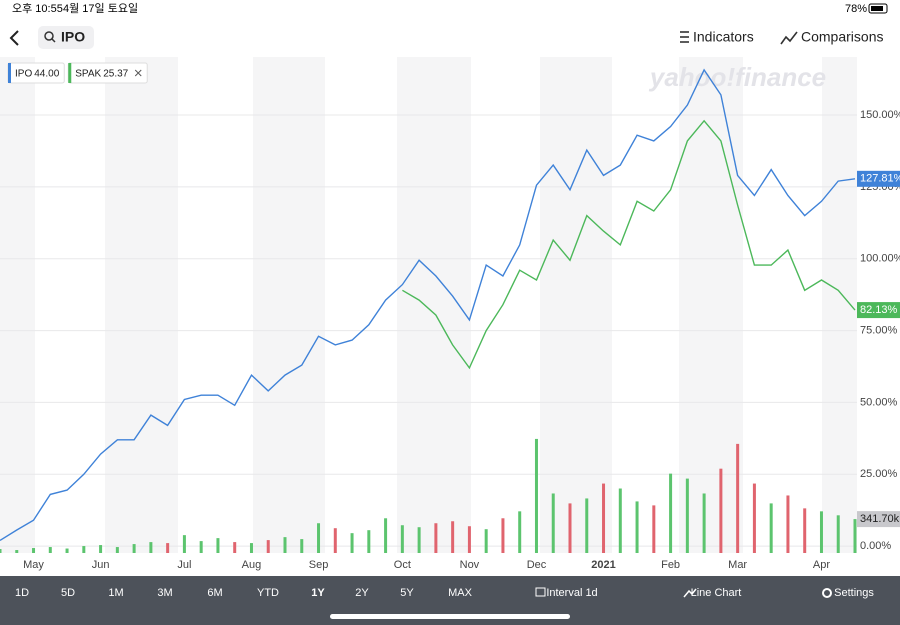  I want to click on chart-type: Line Chart, so click(716, 593).